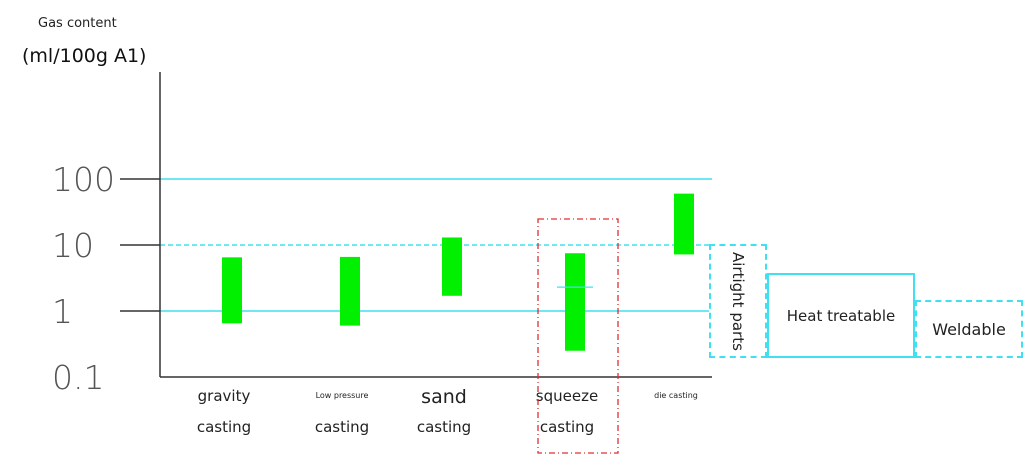 This screenshot has height=456, width=1024. Describe the element at coordinates (77, 23) in the screenshot. I see `chart-title-line1: Gas content` at that location.